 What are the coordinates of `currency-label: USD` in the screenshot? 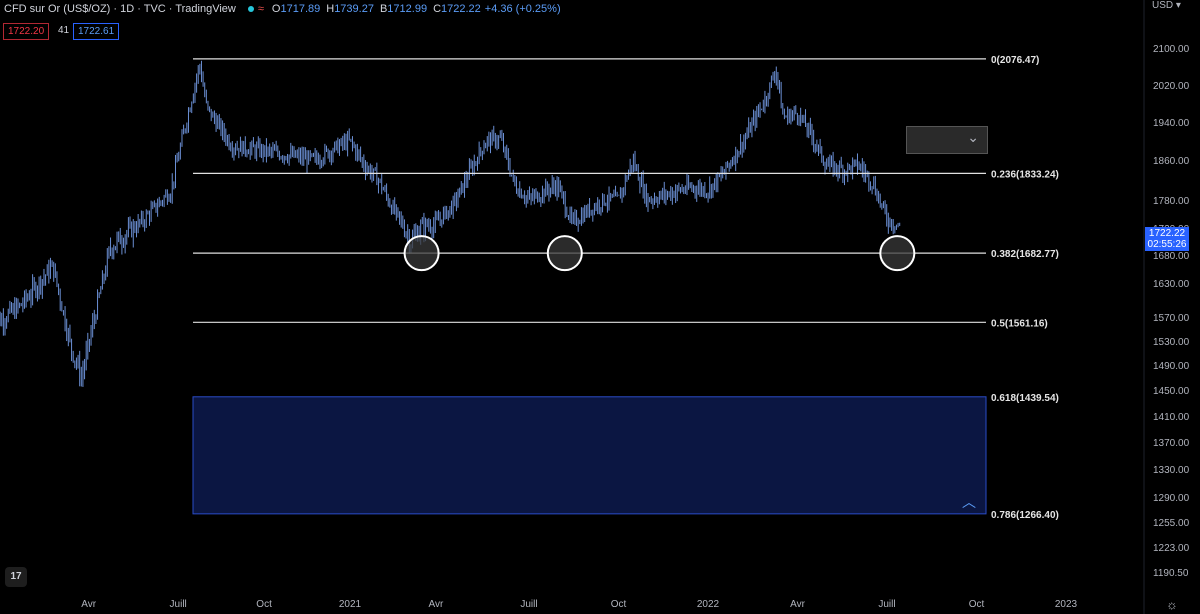 It's located at (1163, 5).